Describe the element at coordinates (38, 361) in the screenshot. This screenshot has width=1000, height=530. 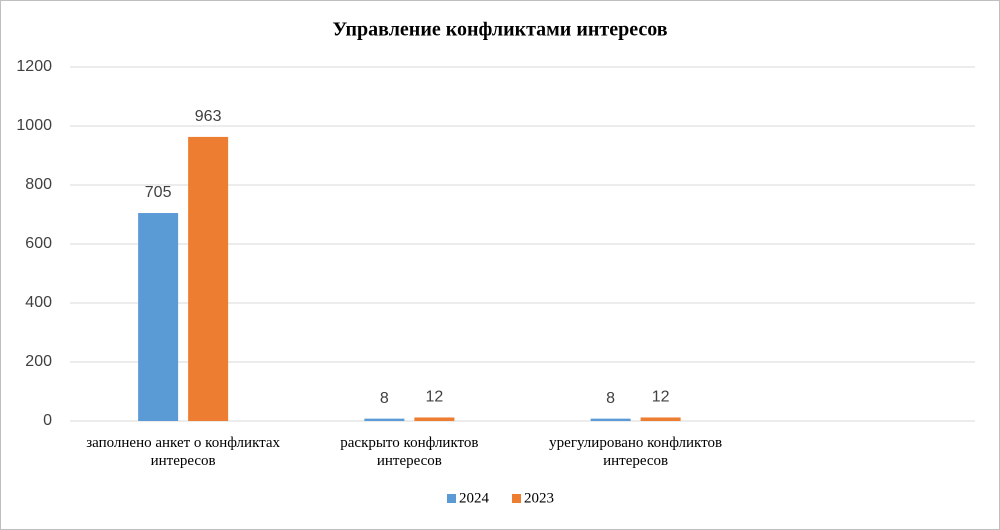
I see `y-tick-label: 200` at that location.